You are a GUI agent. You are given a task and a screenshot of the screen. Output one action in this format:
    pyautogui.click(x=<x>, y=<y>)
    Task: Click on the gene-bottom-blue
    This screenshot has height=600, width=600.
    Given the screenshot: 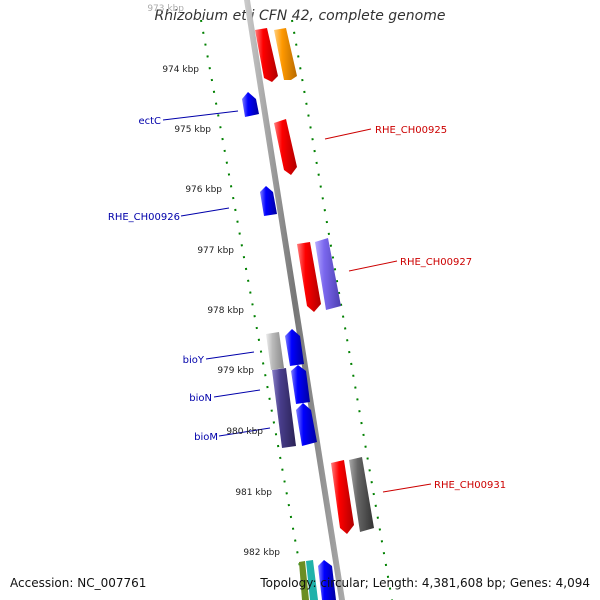 What is the action you would take?
    pyautogui.click(x=327, y=580)
    